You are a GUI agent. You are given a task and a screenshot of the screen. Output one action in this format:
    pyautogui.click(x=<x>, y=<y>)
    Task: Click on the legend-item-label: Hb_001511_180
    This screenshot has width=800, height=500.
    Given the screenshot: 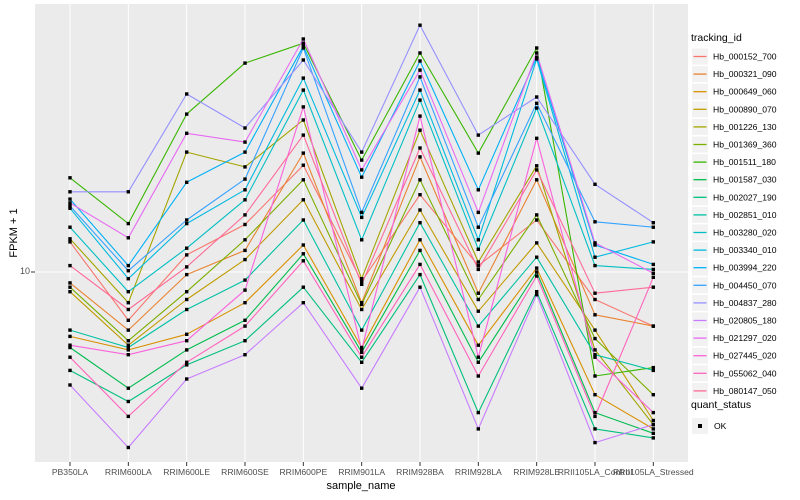 What is the action you would take?
    pyautogui.click(x=744, y=162)
    